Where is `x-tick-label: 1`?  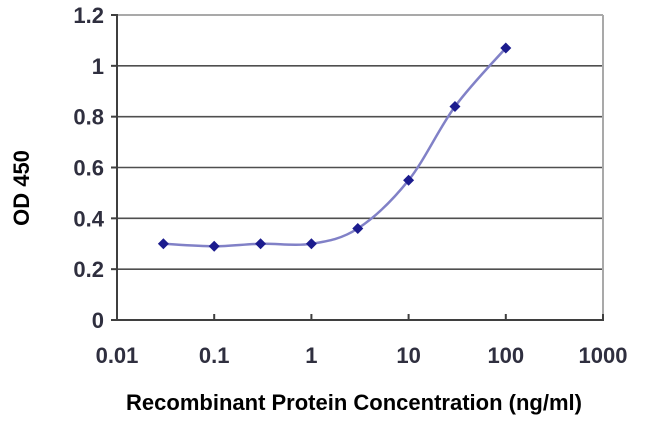
x-tick-label: 1 is located at coordinates (311, 355).